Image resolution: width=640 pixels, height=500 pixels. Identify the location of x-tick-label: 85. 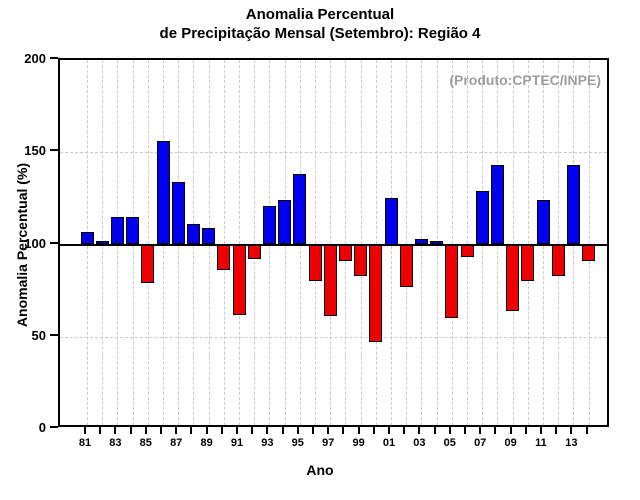
(145, 443).